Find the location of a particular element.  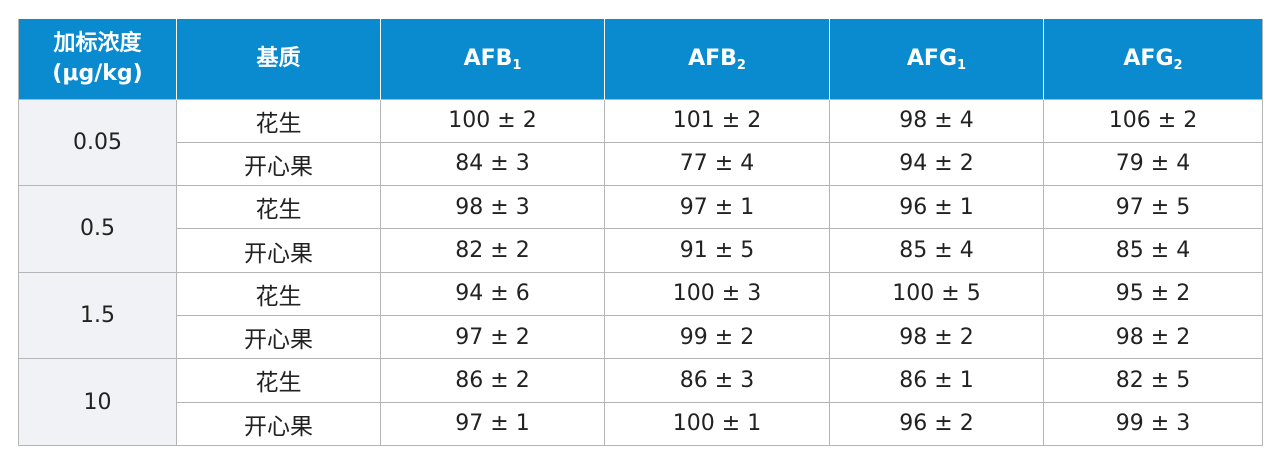

afb2-cell: 100 ± 1 is located at coordinates (717, 423).